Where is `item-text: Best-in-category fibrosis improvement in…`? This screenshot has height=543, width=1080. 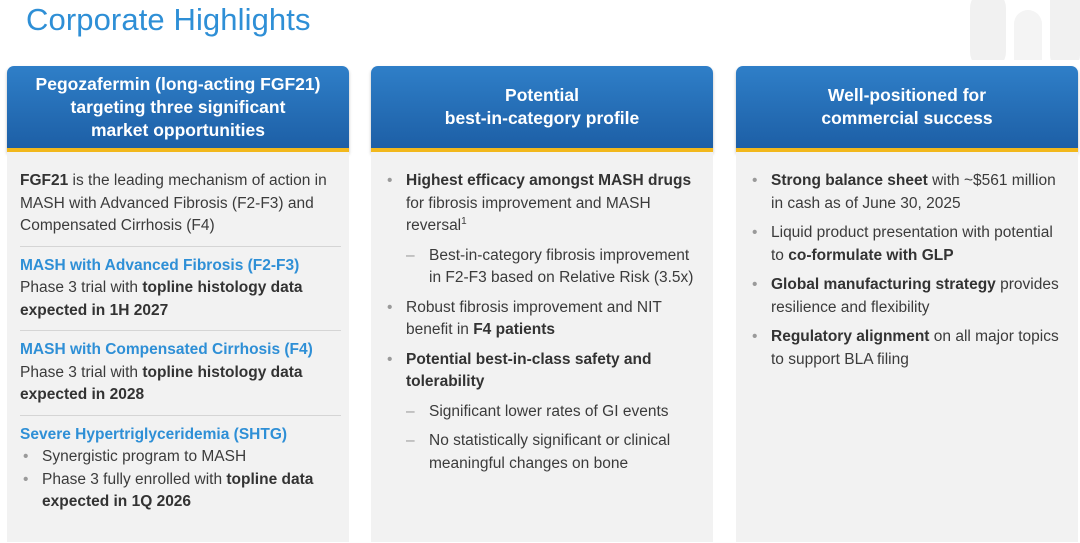 item-text: Best-in-category fibrosis improvement in… is located at coordinates (561, 266).